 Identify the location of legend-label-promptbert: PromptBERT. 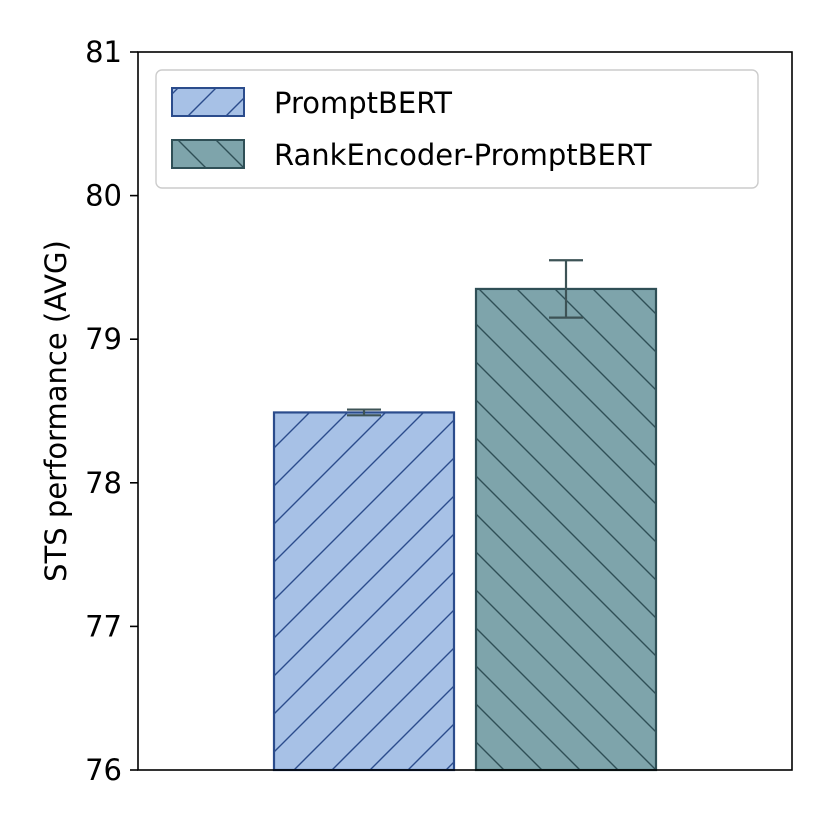
(363, 103).